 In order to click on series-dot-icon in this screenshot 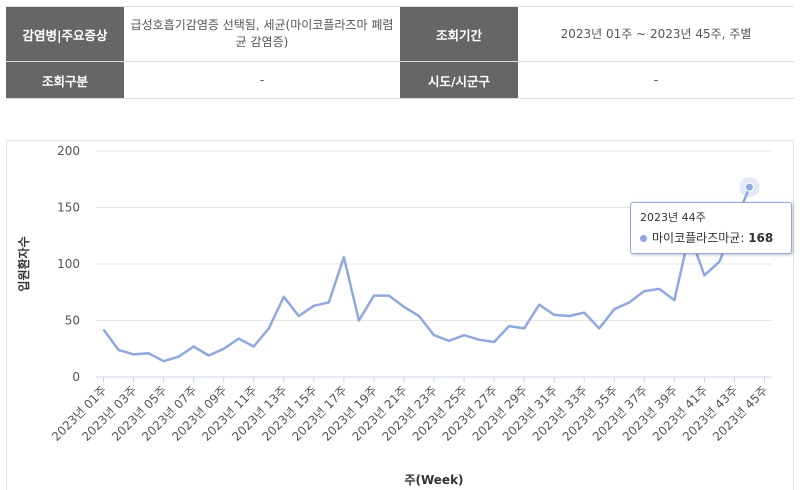, I will do `click(643, 238)`.